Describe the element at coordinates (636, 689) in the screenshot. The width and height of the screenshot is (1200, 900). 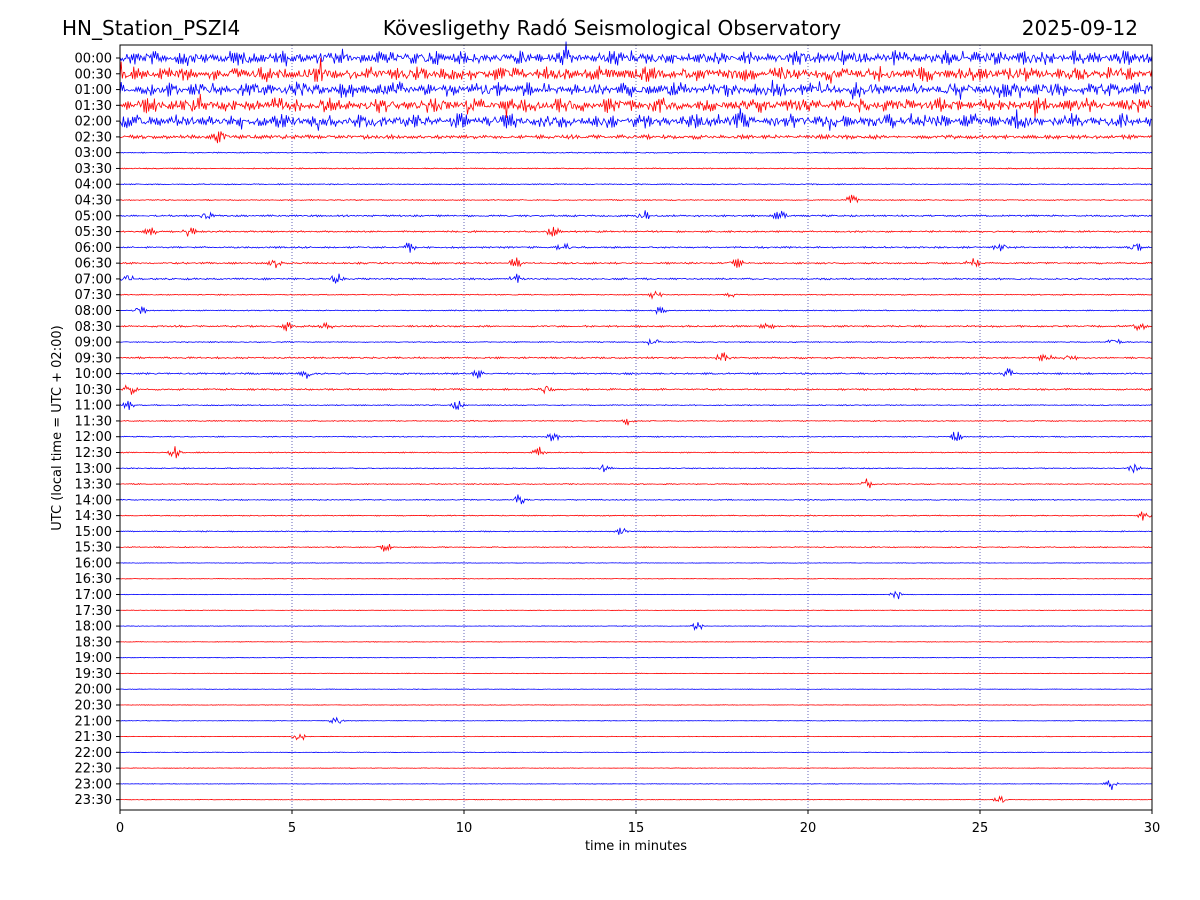
I see `trace-2000` at that location.